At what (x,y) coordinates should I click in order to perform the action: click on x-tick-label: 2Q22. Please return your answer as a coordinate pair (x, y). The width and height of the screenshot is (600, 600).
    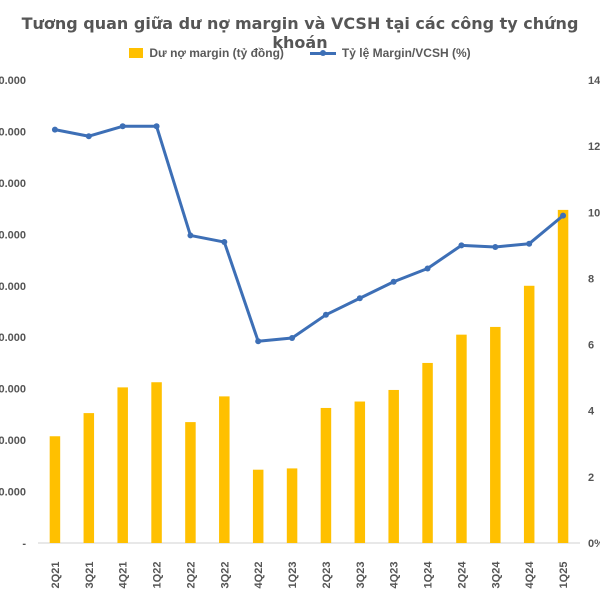
    Looking at the image, I should click on (191, 575).